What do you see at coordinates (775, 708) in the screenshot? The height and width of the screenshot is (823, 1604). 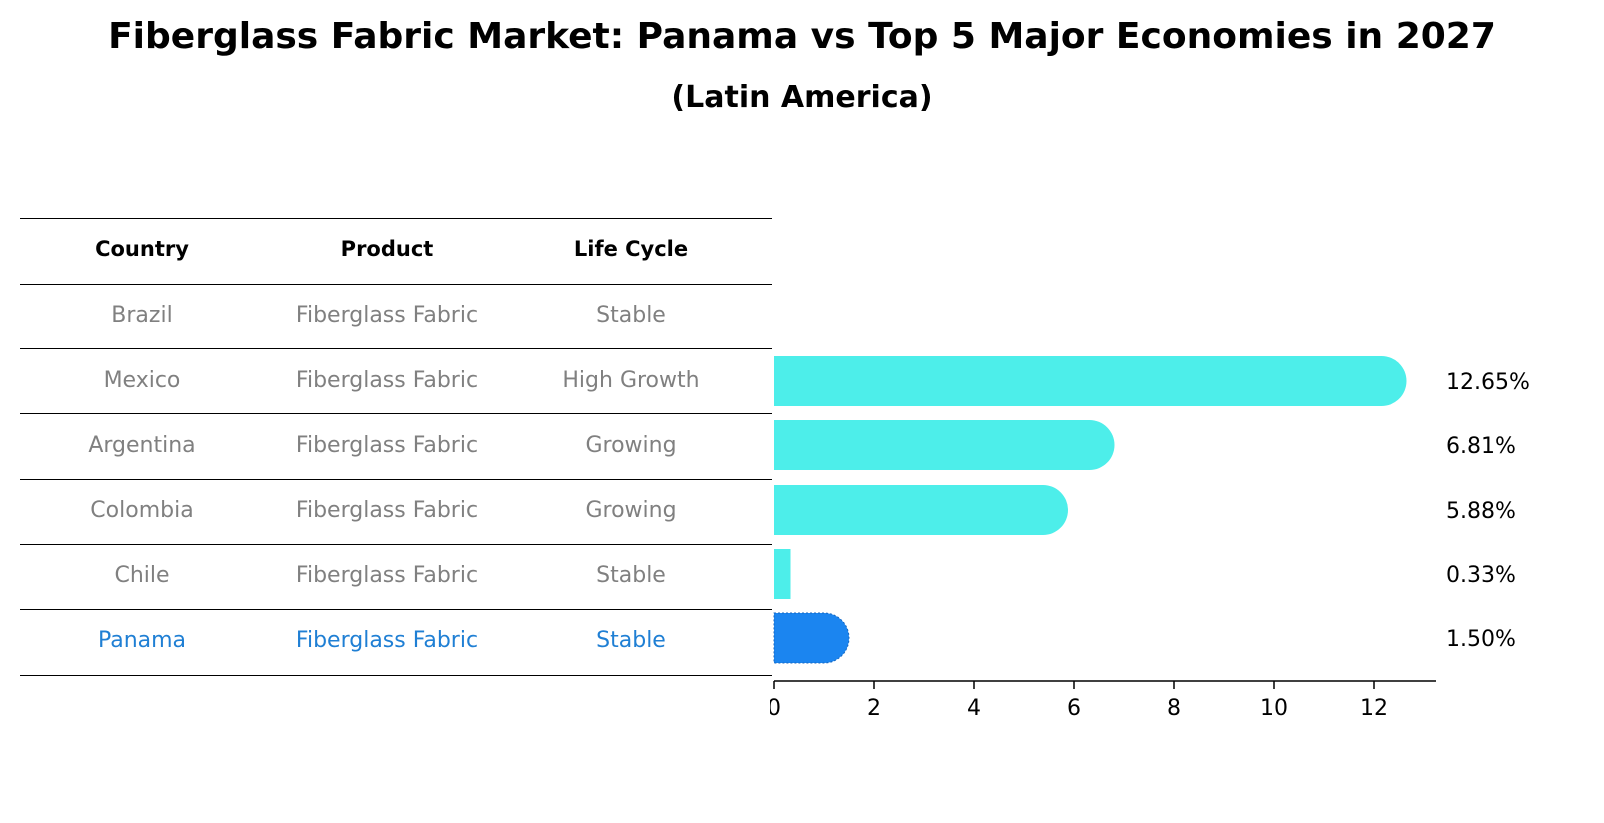 I see `x-tick-label: 0` at bounding box center [775, 708].